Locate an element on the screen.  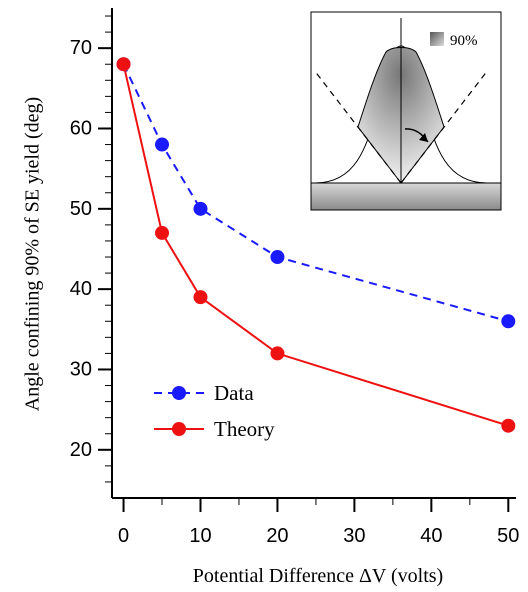
inset-percent-label: 90% is located at coordinates (464, 41).